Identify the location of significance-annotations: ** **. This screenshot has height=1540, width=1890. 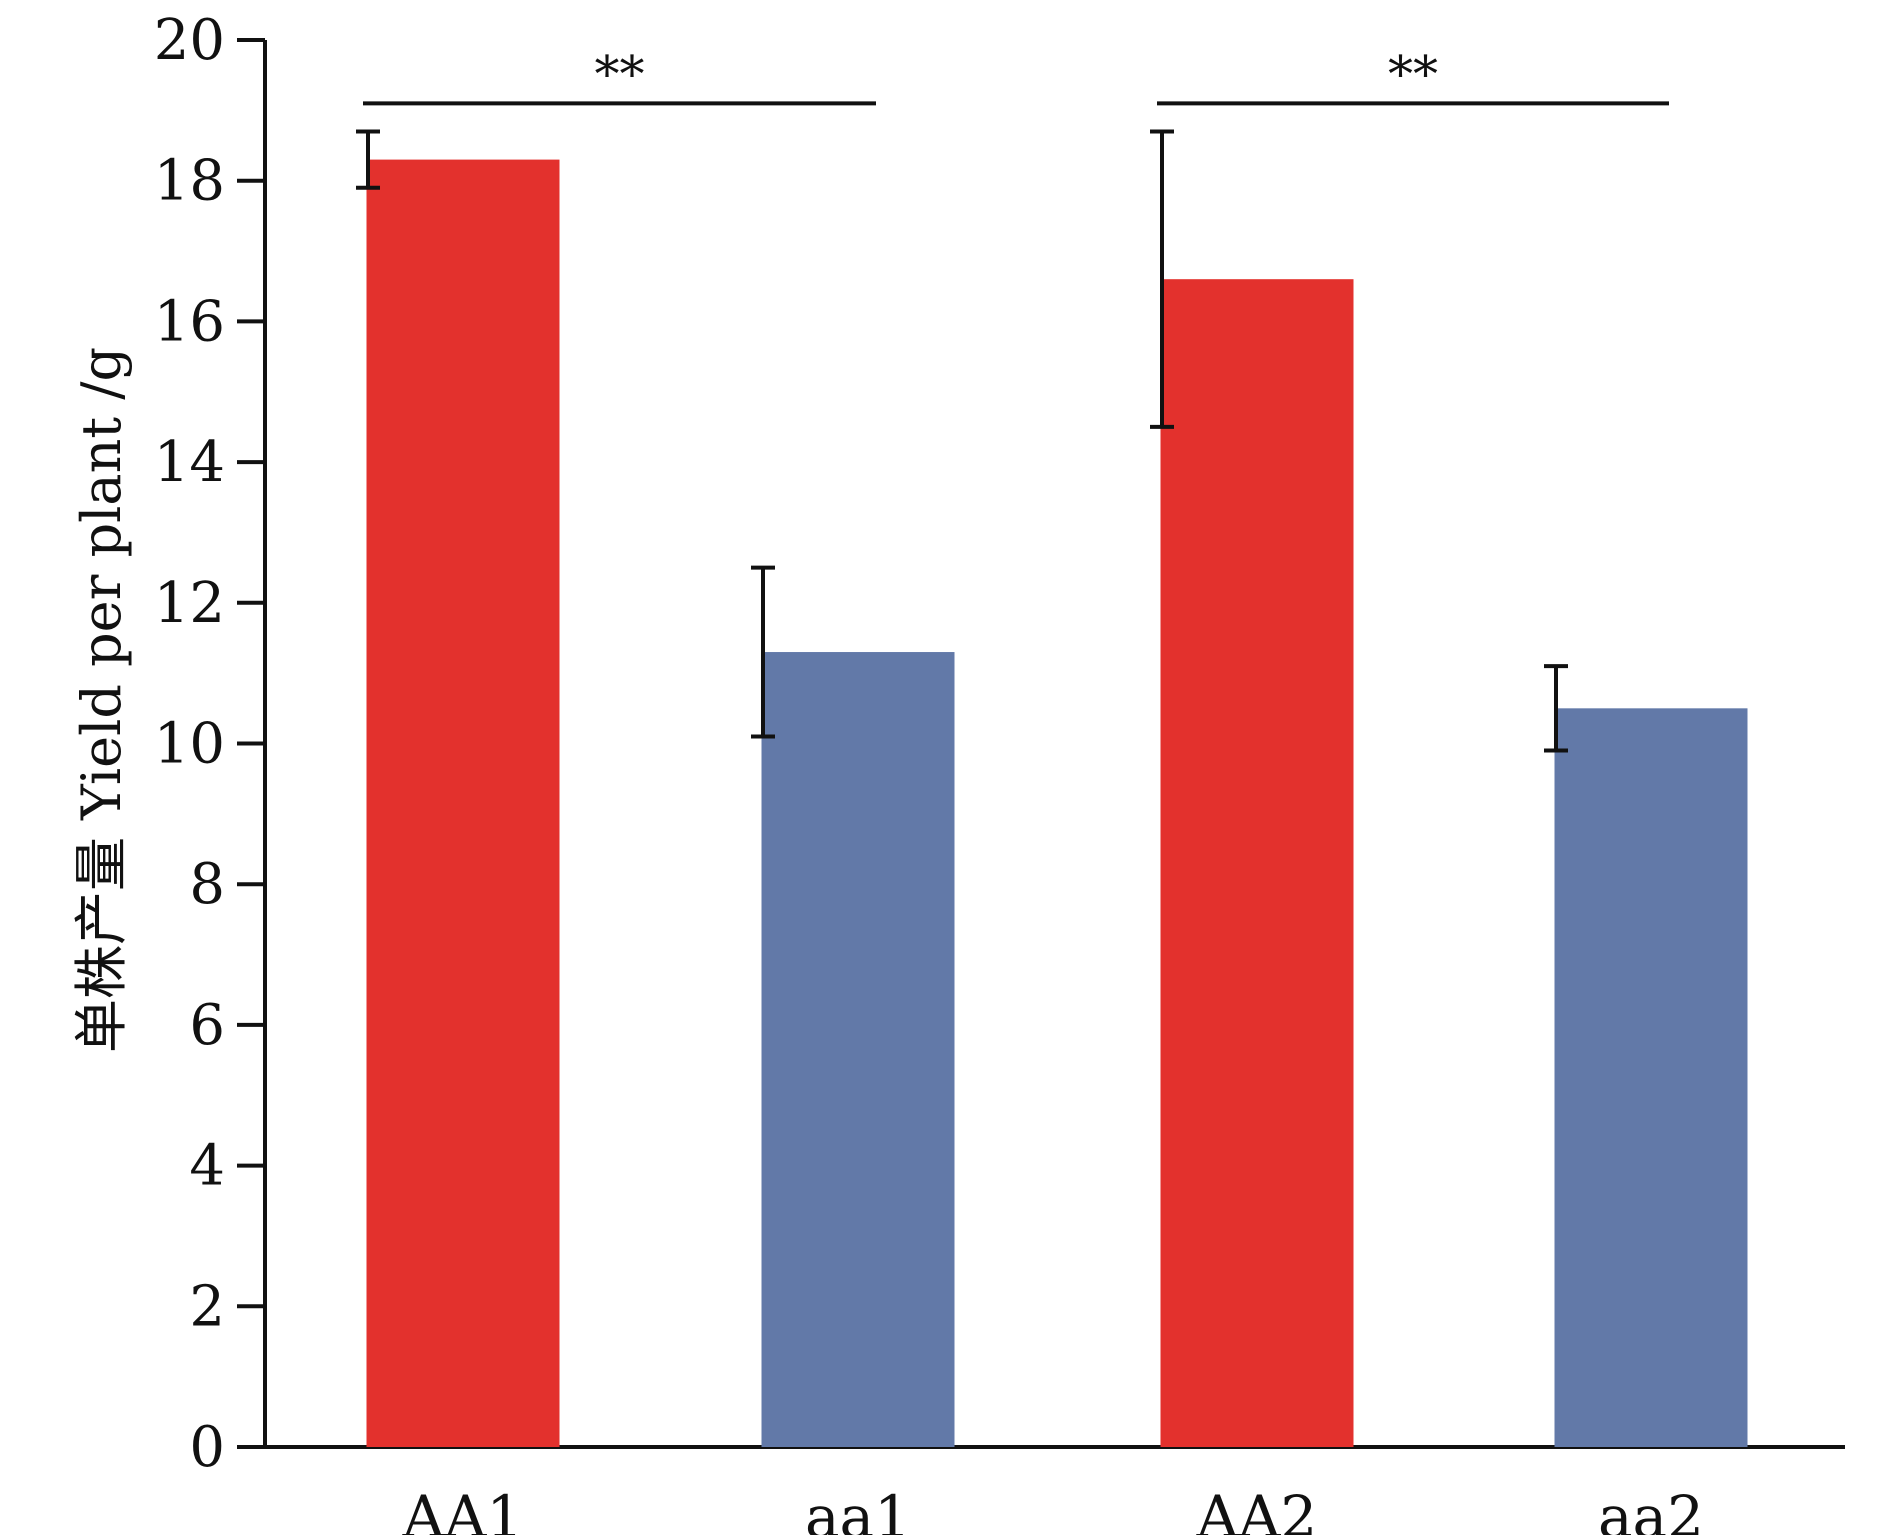
(1016, 75).